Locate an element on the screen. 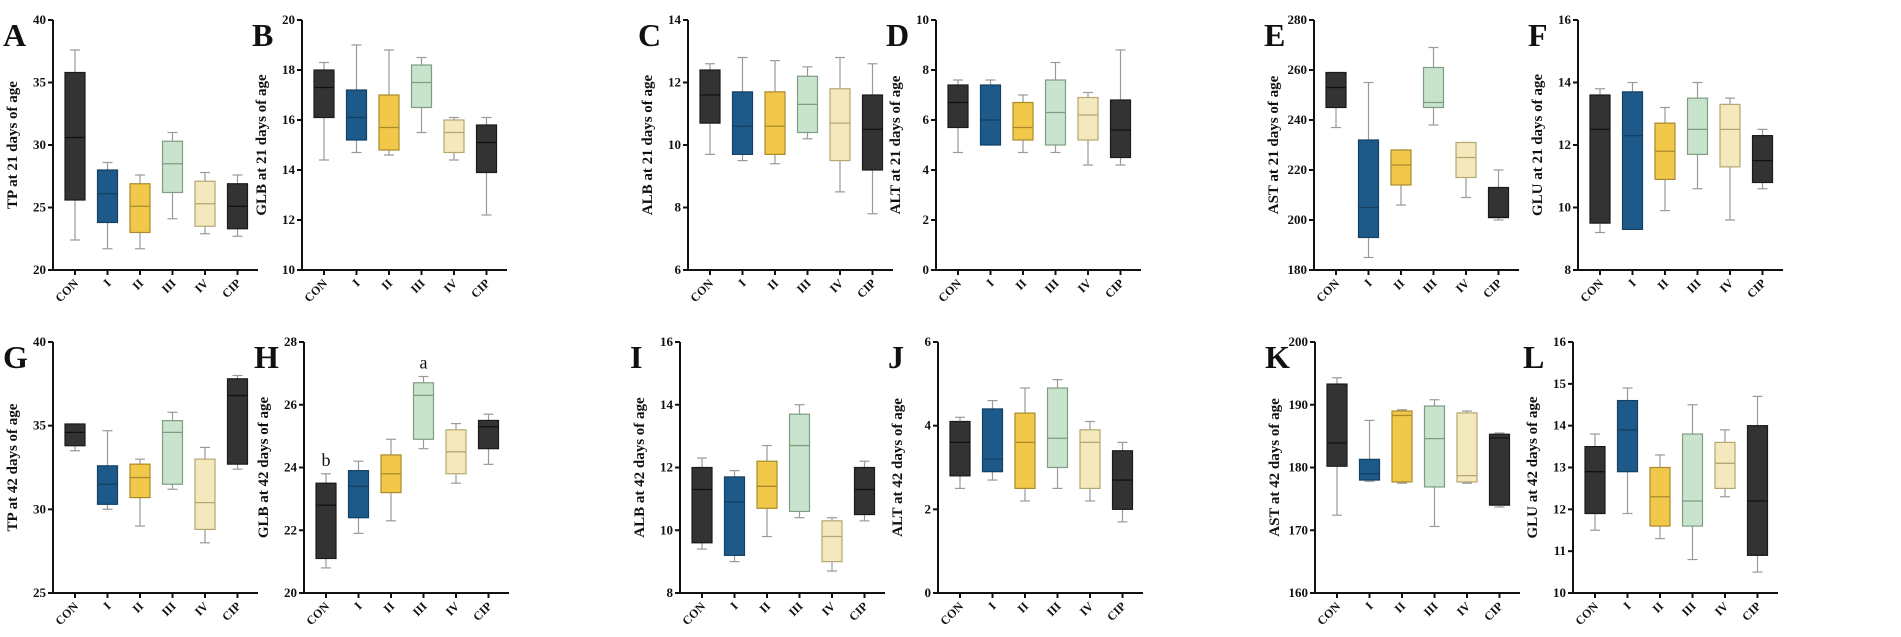 The width and height of the screenshot is (1901, 637). y-tick-label: 20 is located at coordinates (290, 592).